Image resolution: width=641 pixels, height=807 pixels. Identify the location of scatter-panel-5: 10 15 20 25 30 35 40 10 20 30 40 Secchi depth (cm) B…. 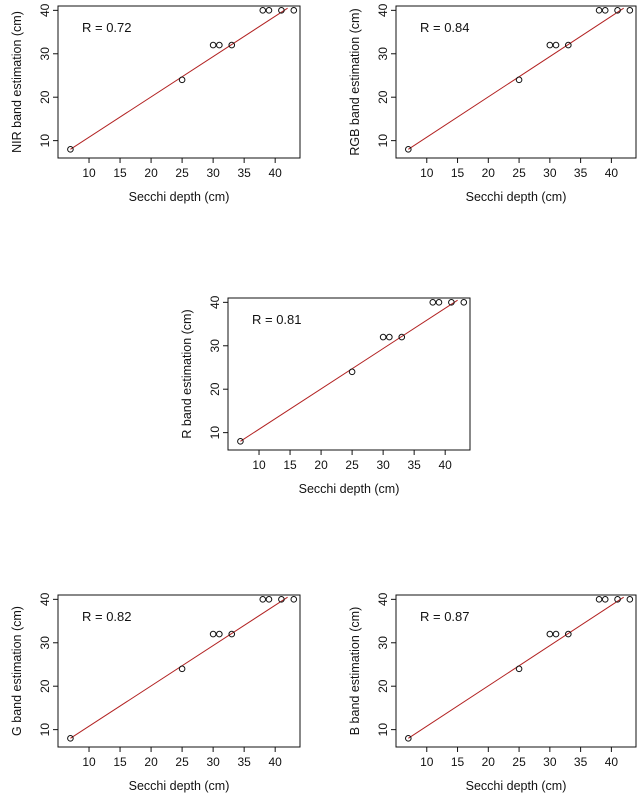
(492, 692).